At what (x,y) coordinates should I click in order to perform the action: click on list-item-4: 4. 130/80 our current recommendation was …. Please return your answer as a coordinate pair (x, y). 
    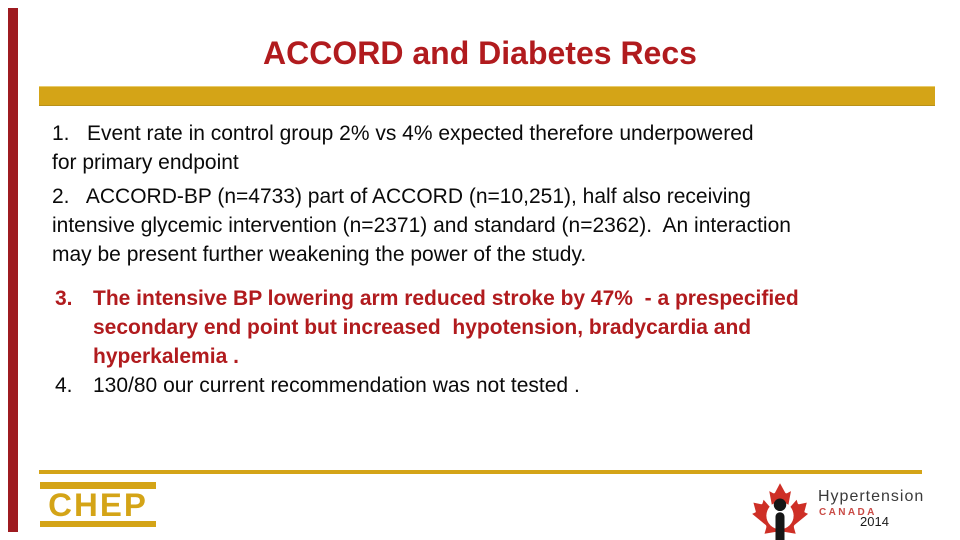
    Looking at the image, I should click on (493, 385).